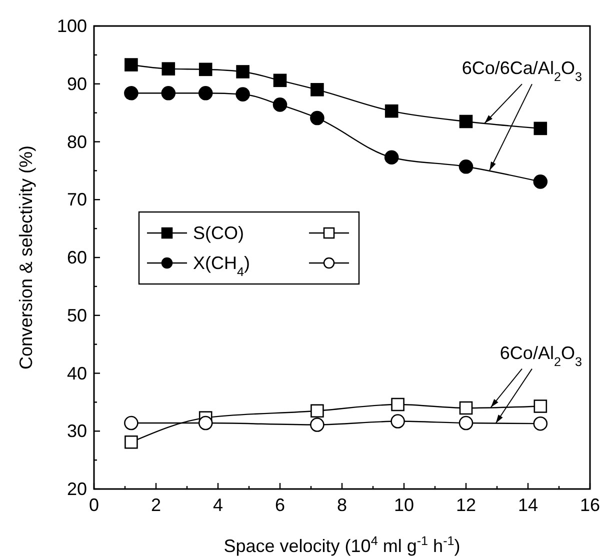  Describe the element at coordinates (76, 373) in the screenshot. I see `y-tick-label: 40` at that location.